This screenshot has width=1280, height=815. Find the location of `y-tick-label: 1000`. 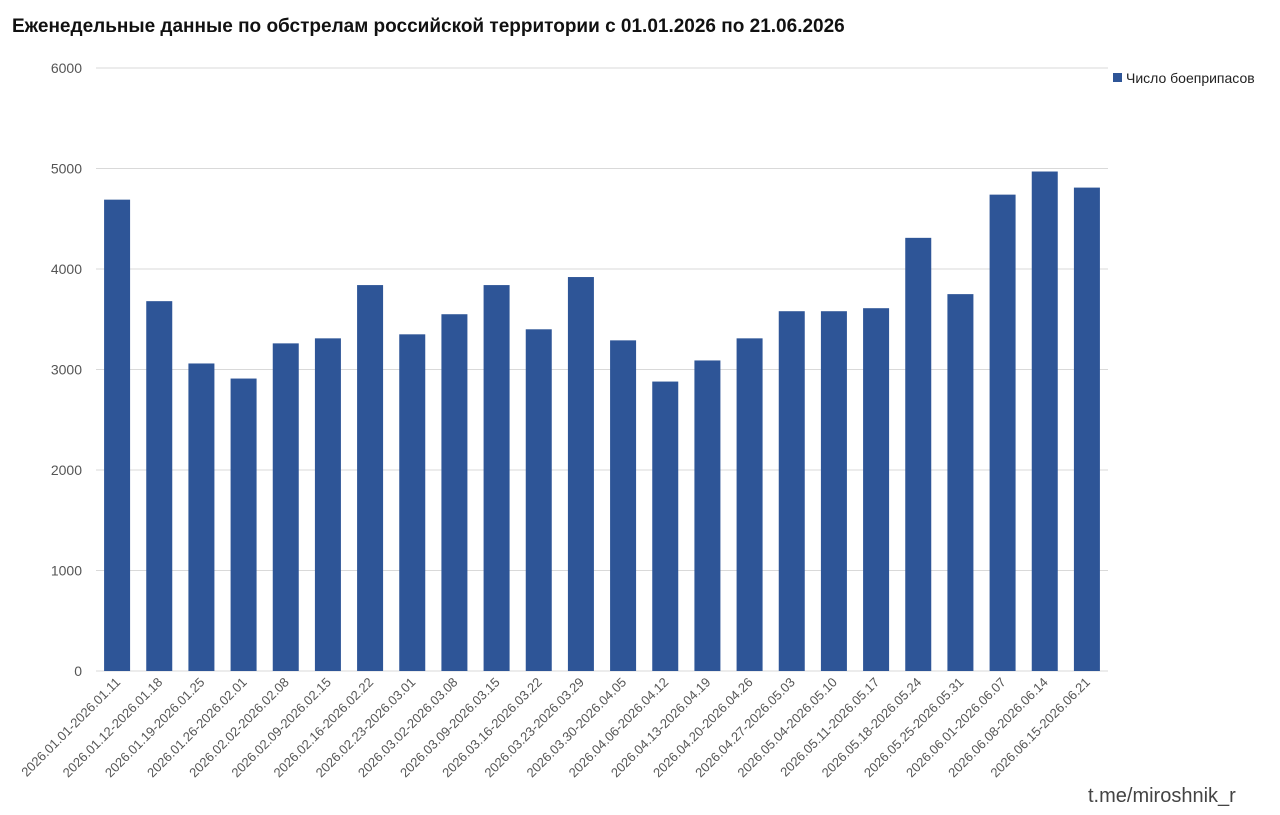

y-tick-label: 1000 is located at coordinates (66, 571).